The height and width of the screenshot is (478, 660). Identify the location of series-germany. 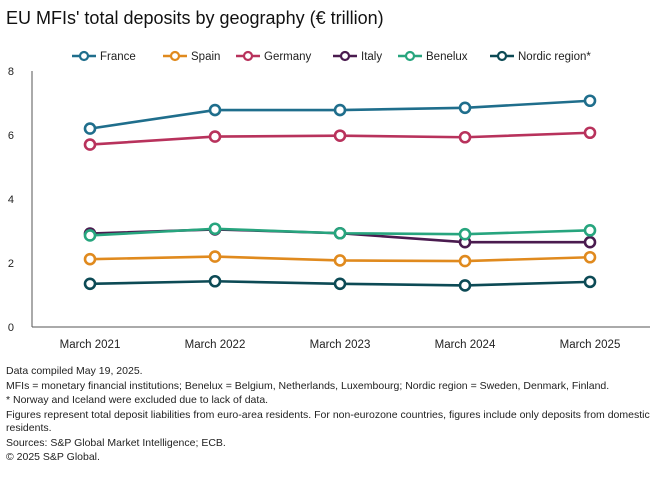
(340, 138).